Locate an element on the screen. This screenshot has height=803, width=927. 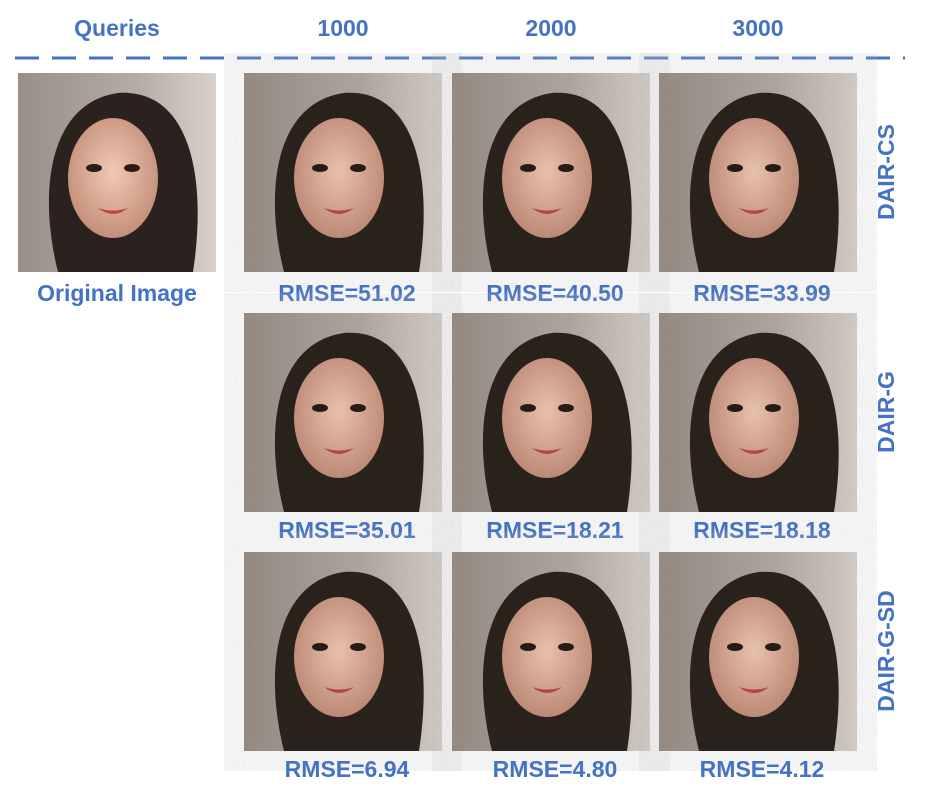
rmse-caption: RMSE=6.94 is located at coordinates (347, 769).